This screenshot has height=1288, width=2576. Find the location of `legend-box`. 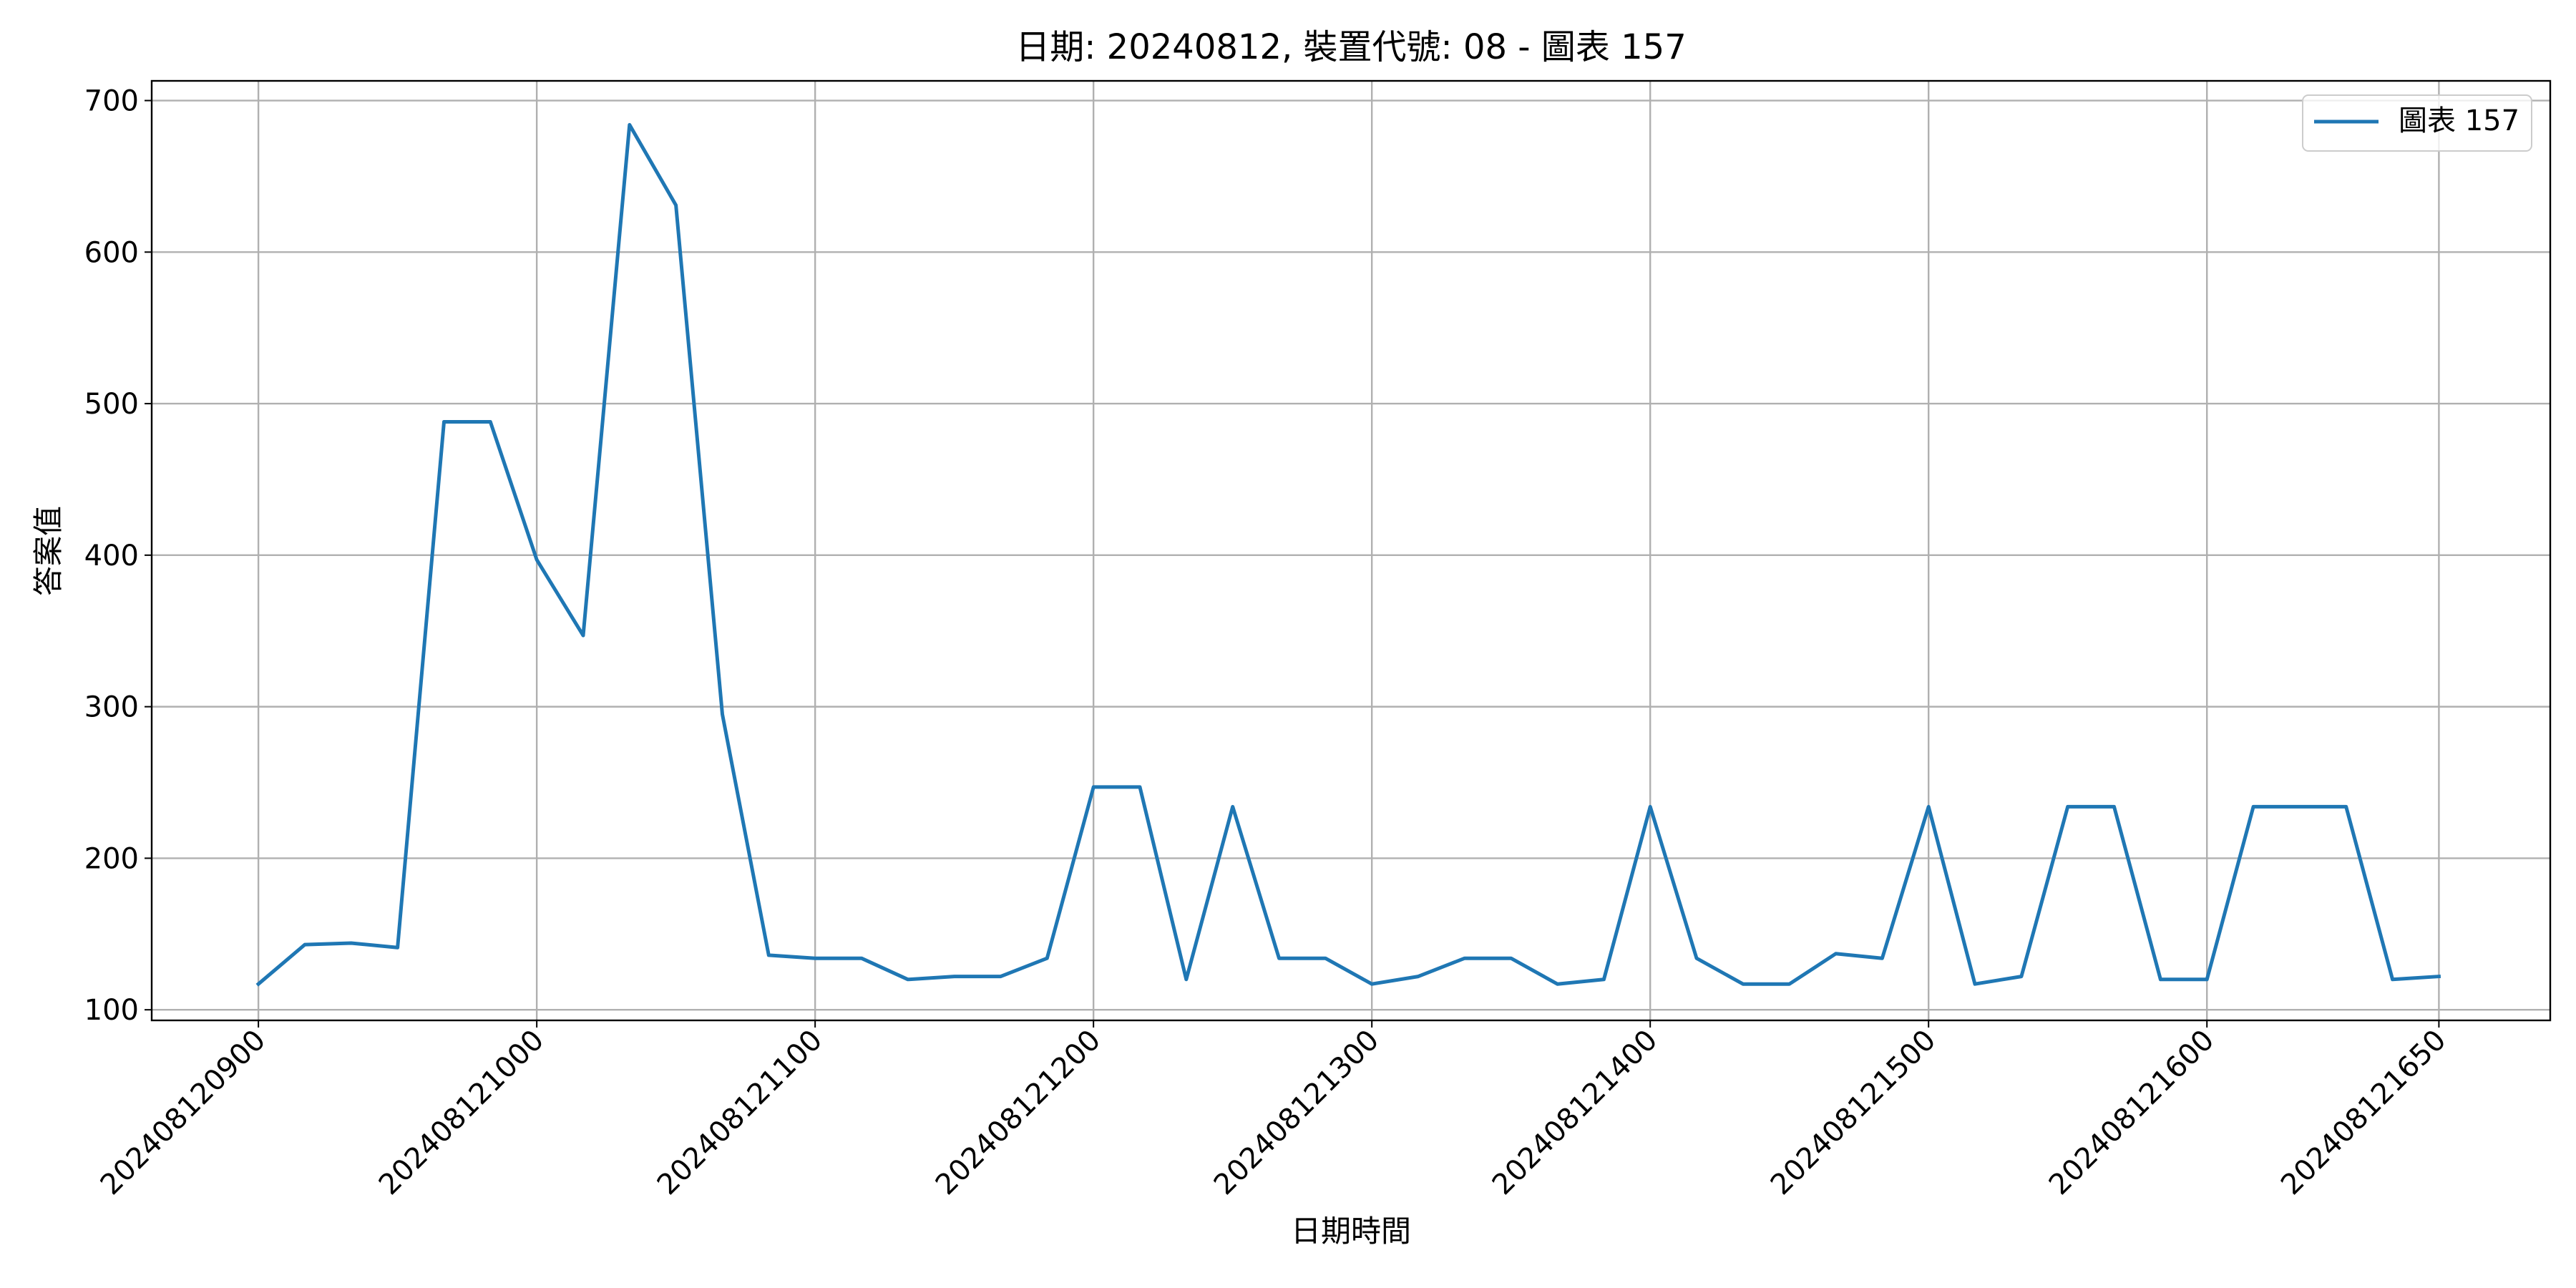

legend-box is located at coordinates (2417, 123).